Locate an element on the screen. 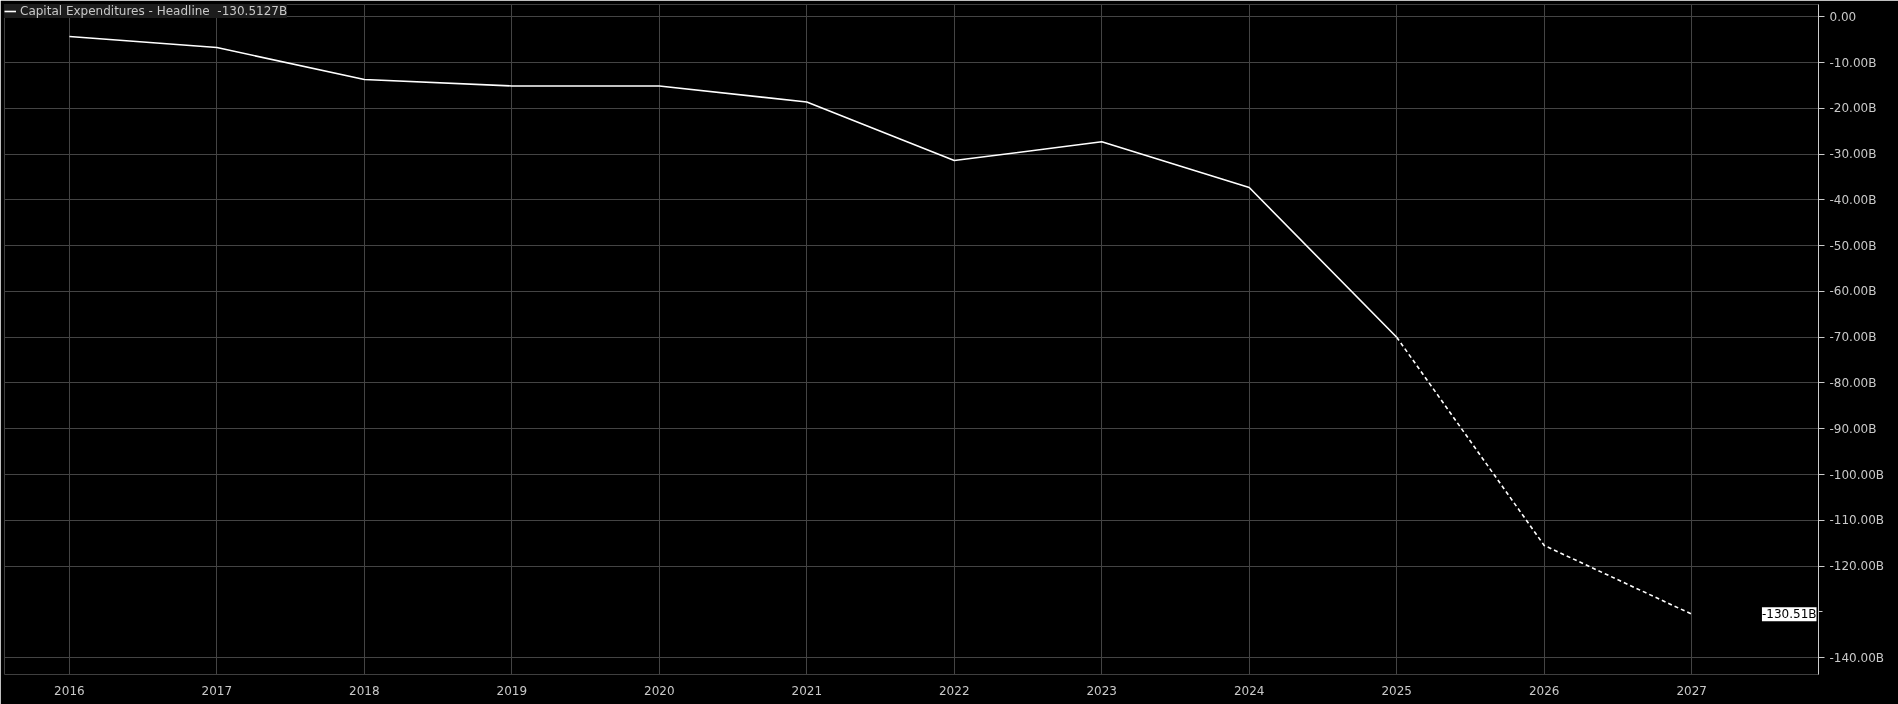 The height and width of the screenshot is (704, 1898). y-tick-label: -50.00B is located at coordinates (1853, 245).